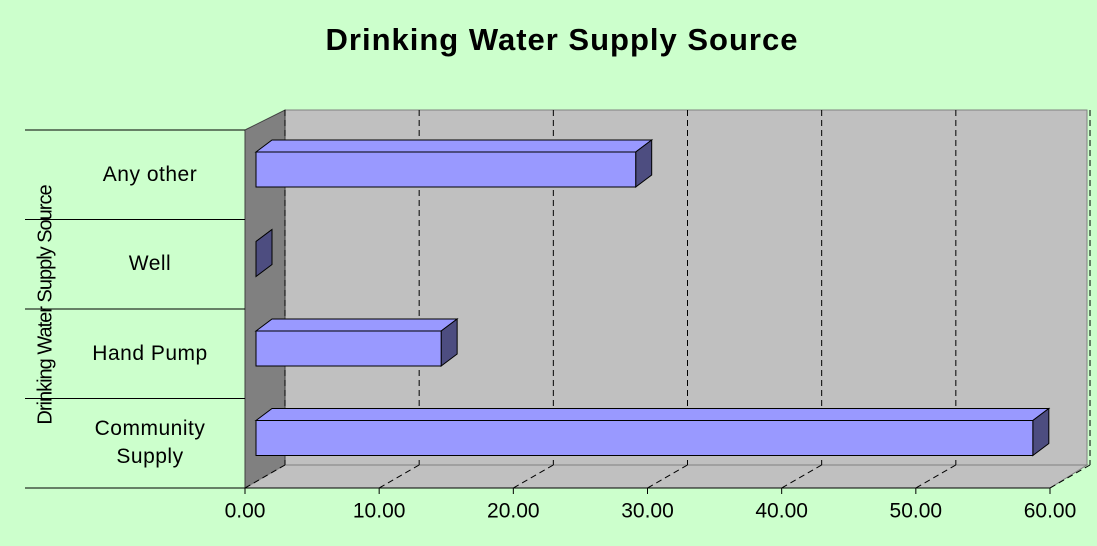 The height and width of the screenshot is (546, 1097). What do you see at coordinates (647, 511) in the screenshot?
I see `x-tick-label: 30.00` at bounding box center [647, 511].